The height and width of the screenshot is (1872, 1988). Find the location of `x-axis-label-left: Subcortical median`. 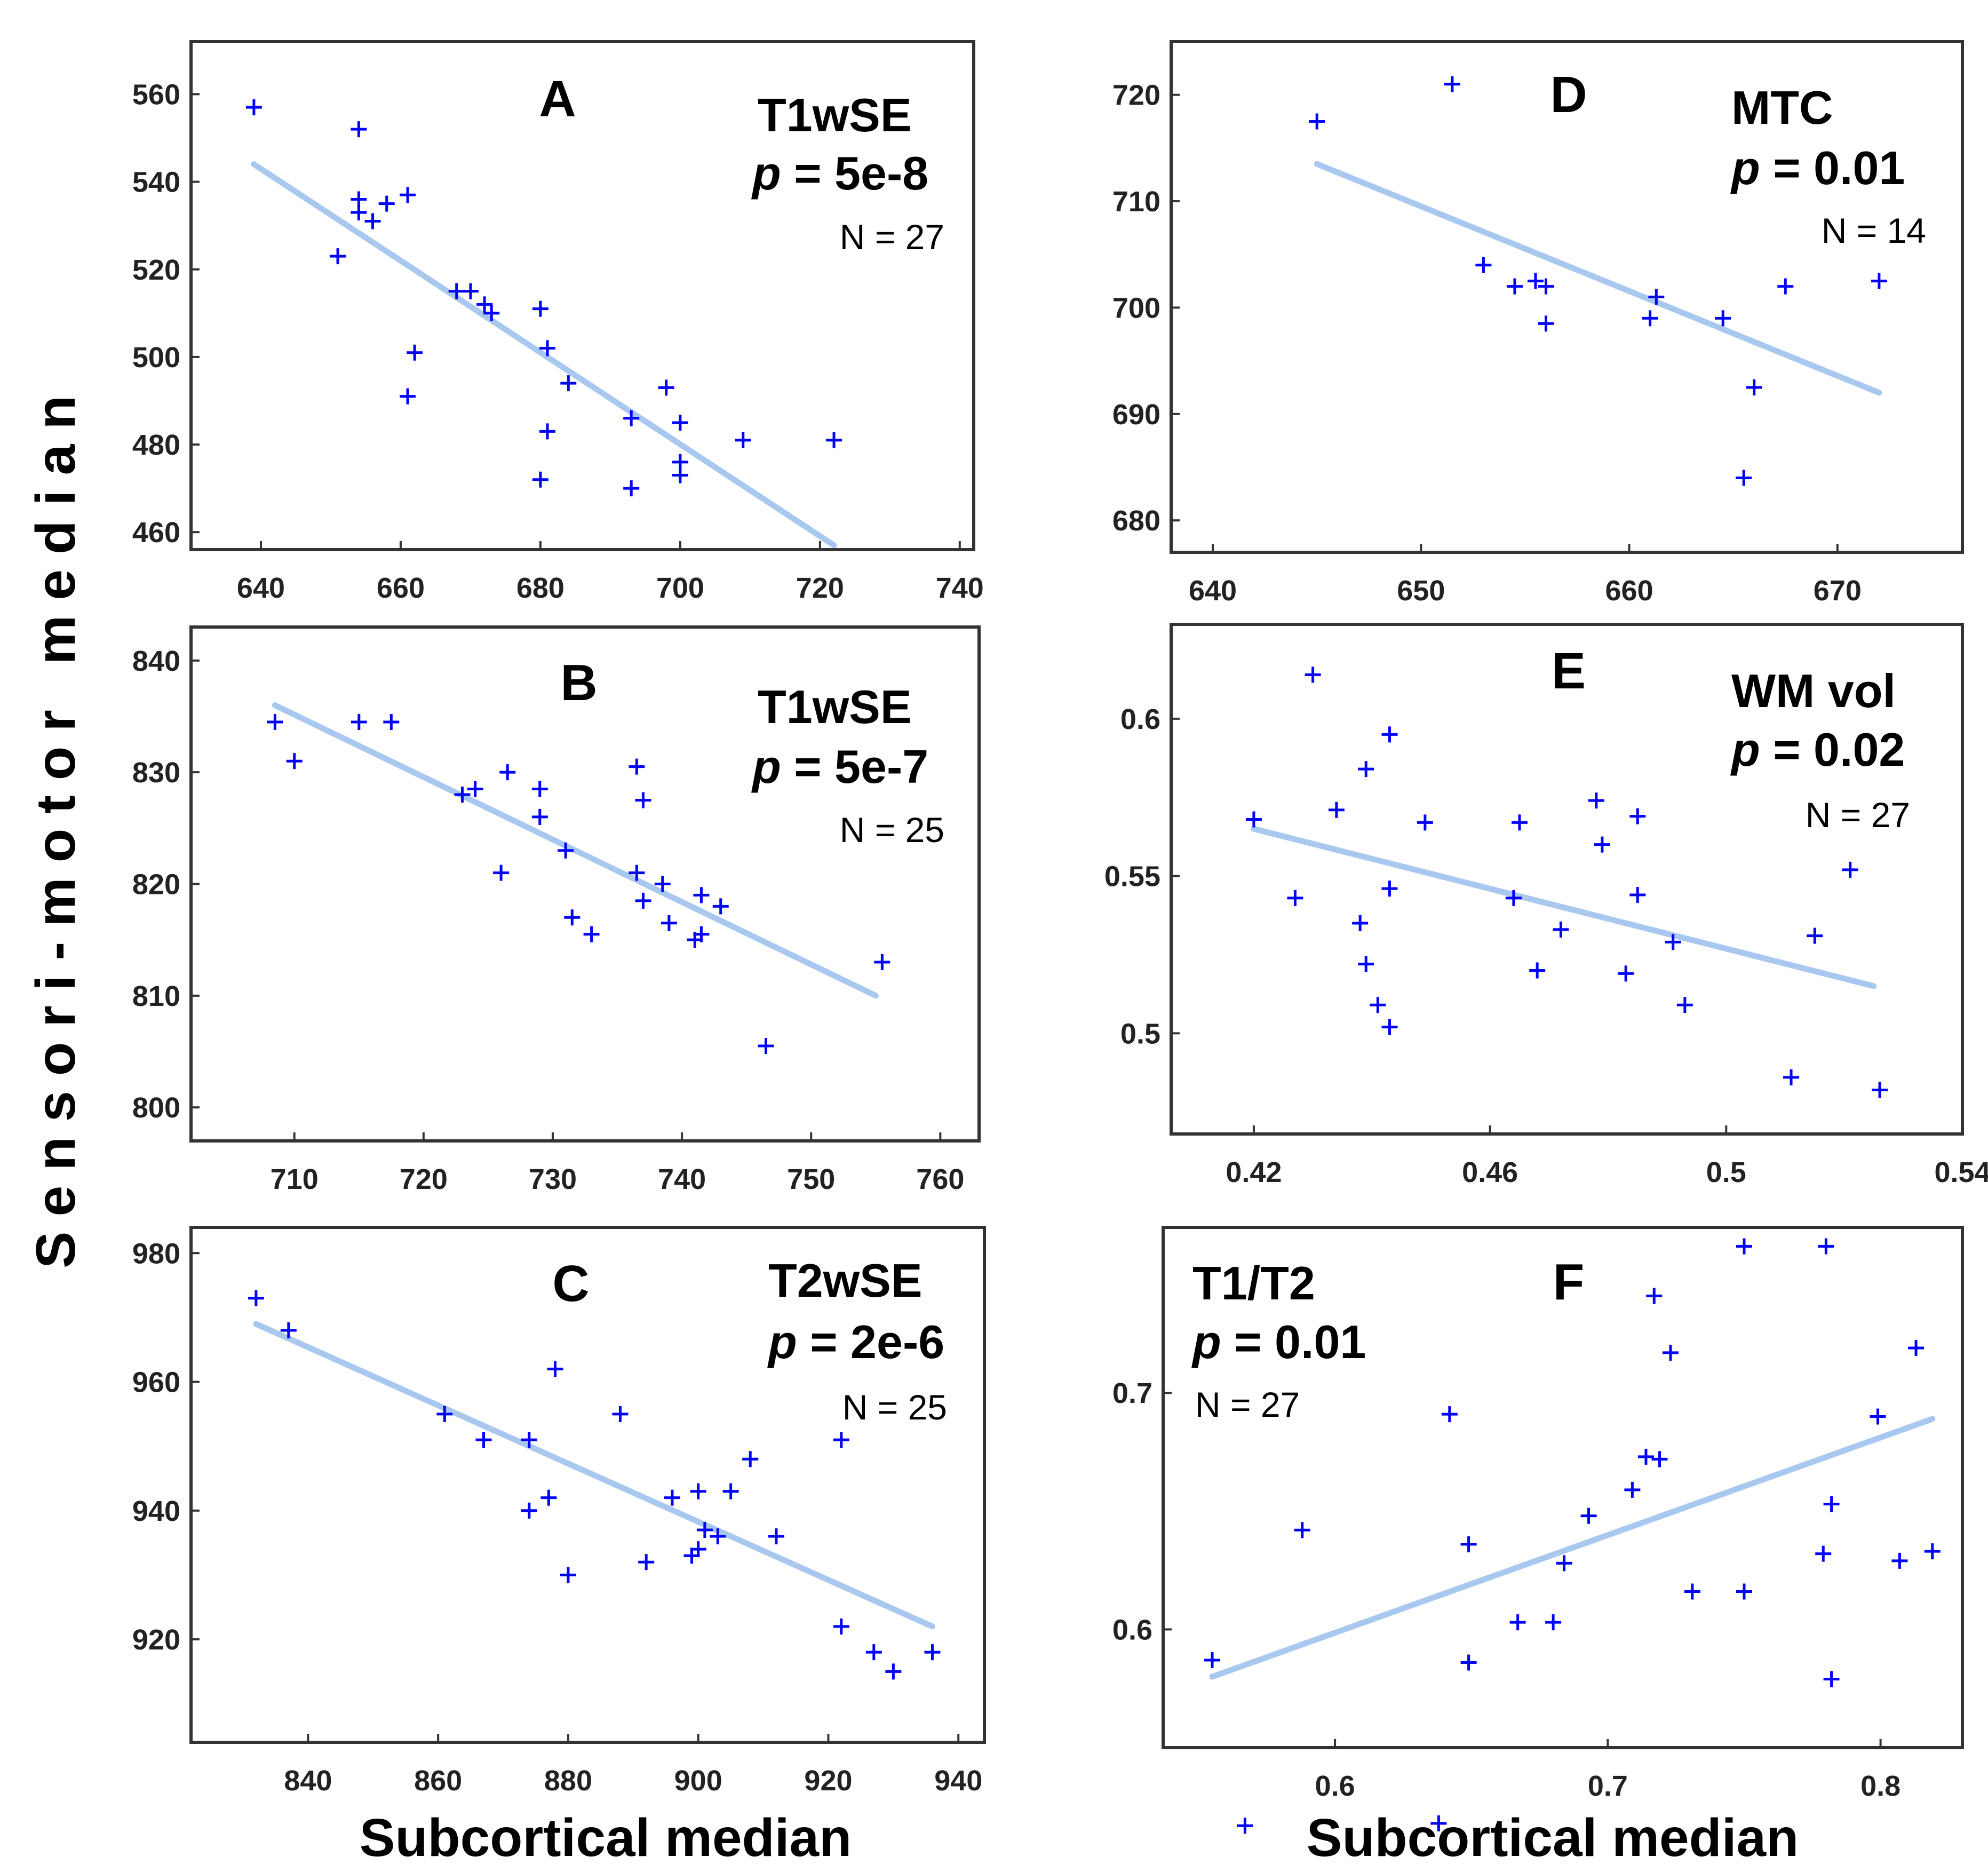

x-axis-label-left: Subcortical median is located at coordinates (606, 1838).